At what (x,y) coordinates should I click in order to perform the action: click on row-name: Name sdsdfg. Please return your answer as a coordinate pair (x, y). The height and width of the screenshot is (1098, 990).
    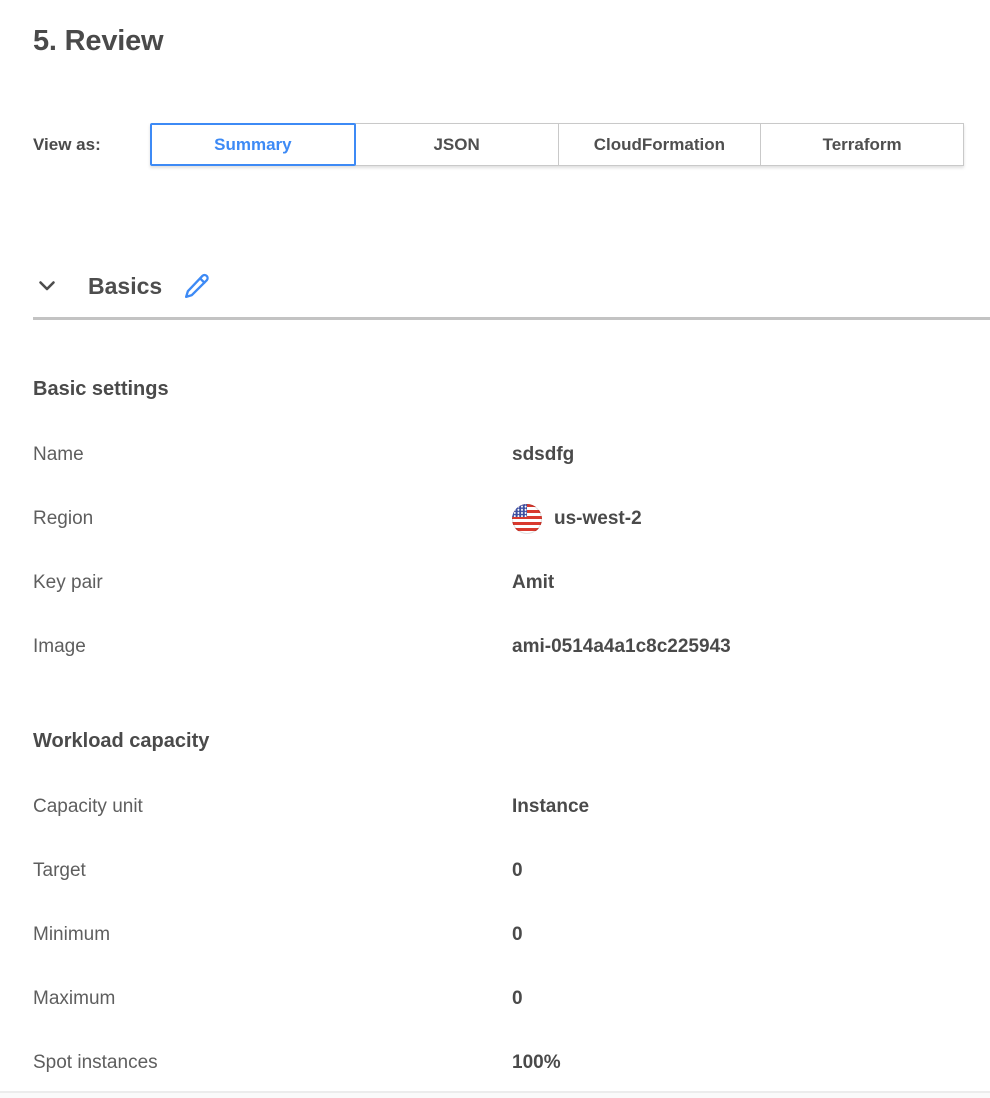
    Looking at the image, I should click on (511, 455).